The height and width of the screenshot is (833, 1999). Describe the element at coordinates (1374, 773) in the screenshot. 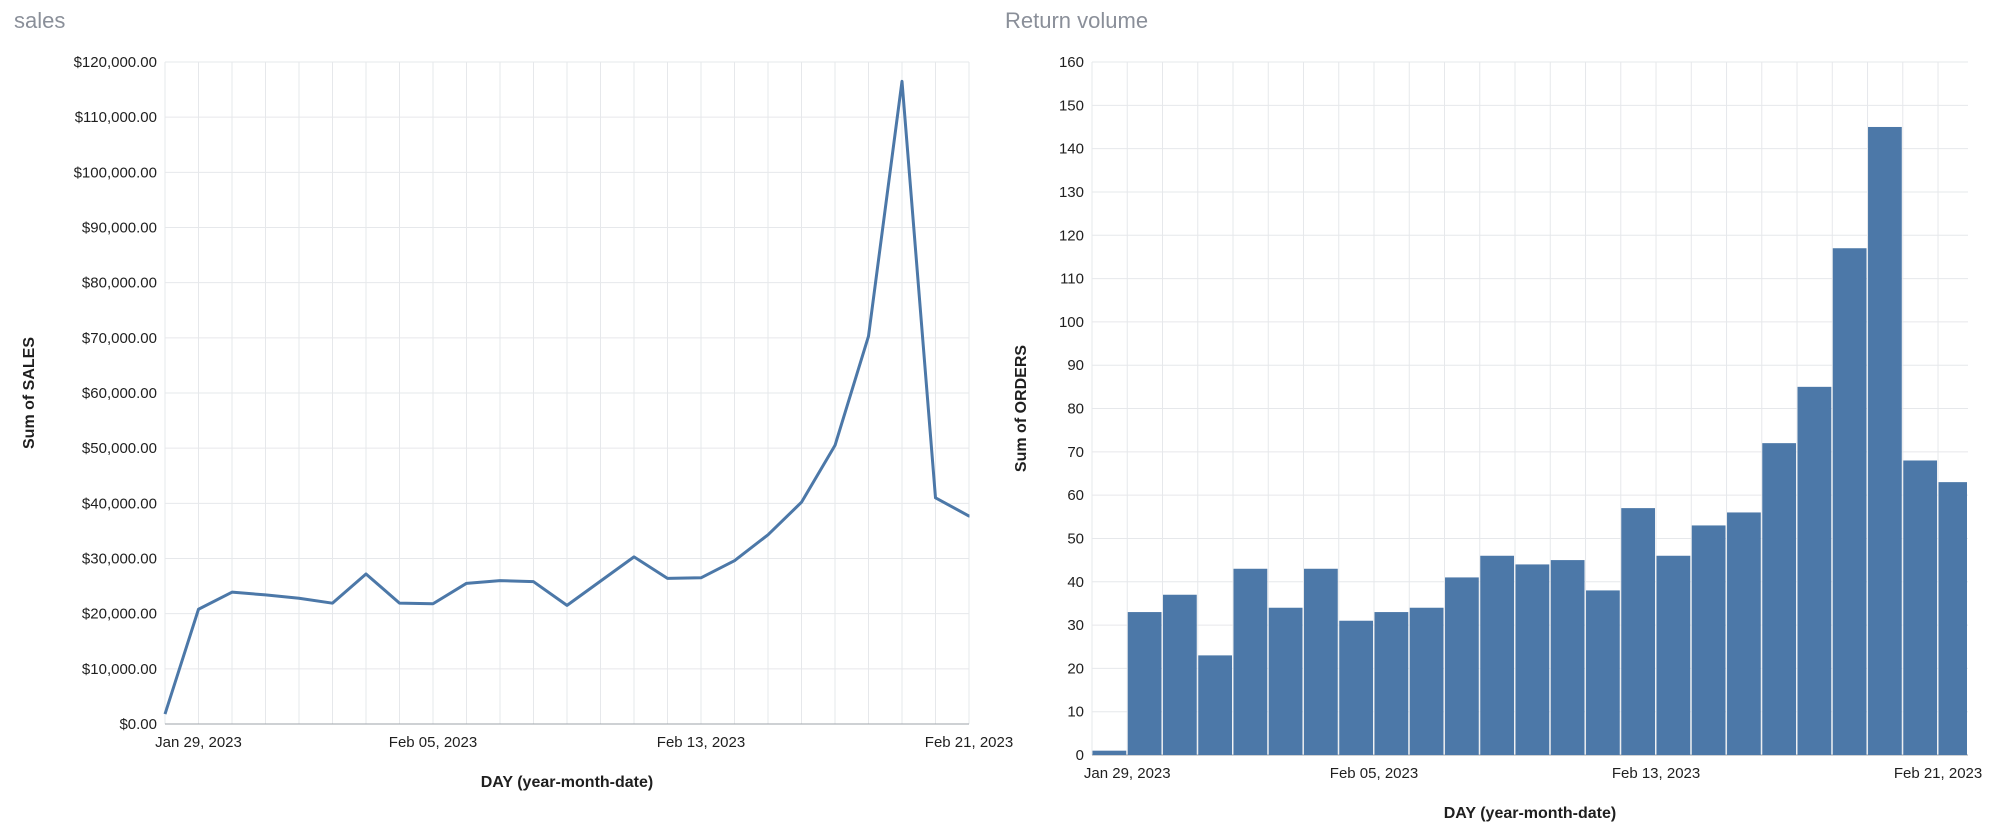

I see `returns-x-tick-label: Feb 05, 2023` at that location.